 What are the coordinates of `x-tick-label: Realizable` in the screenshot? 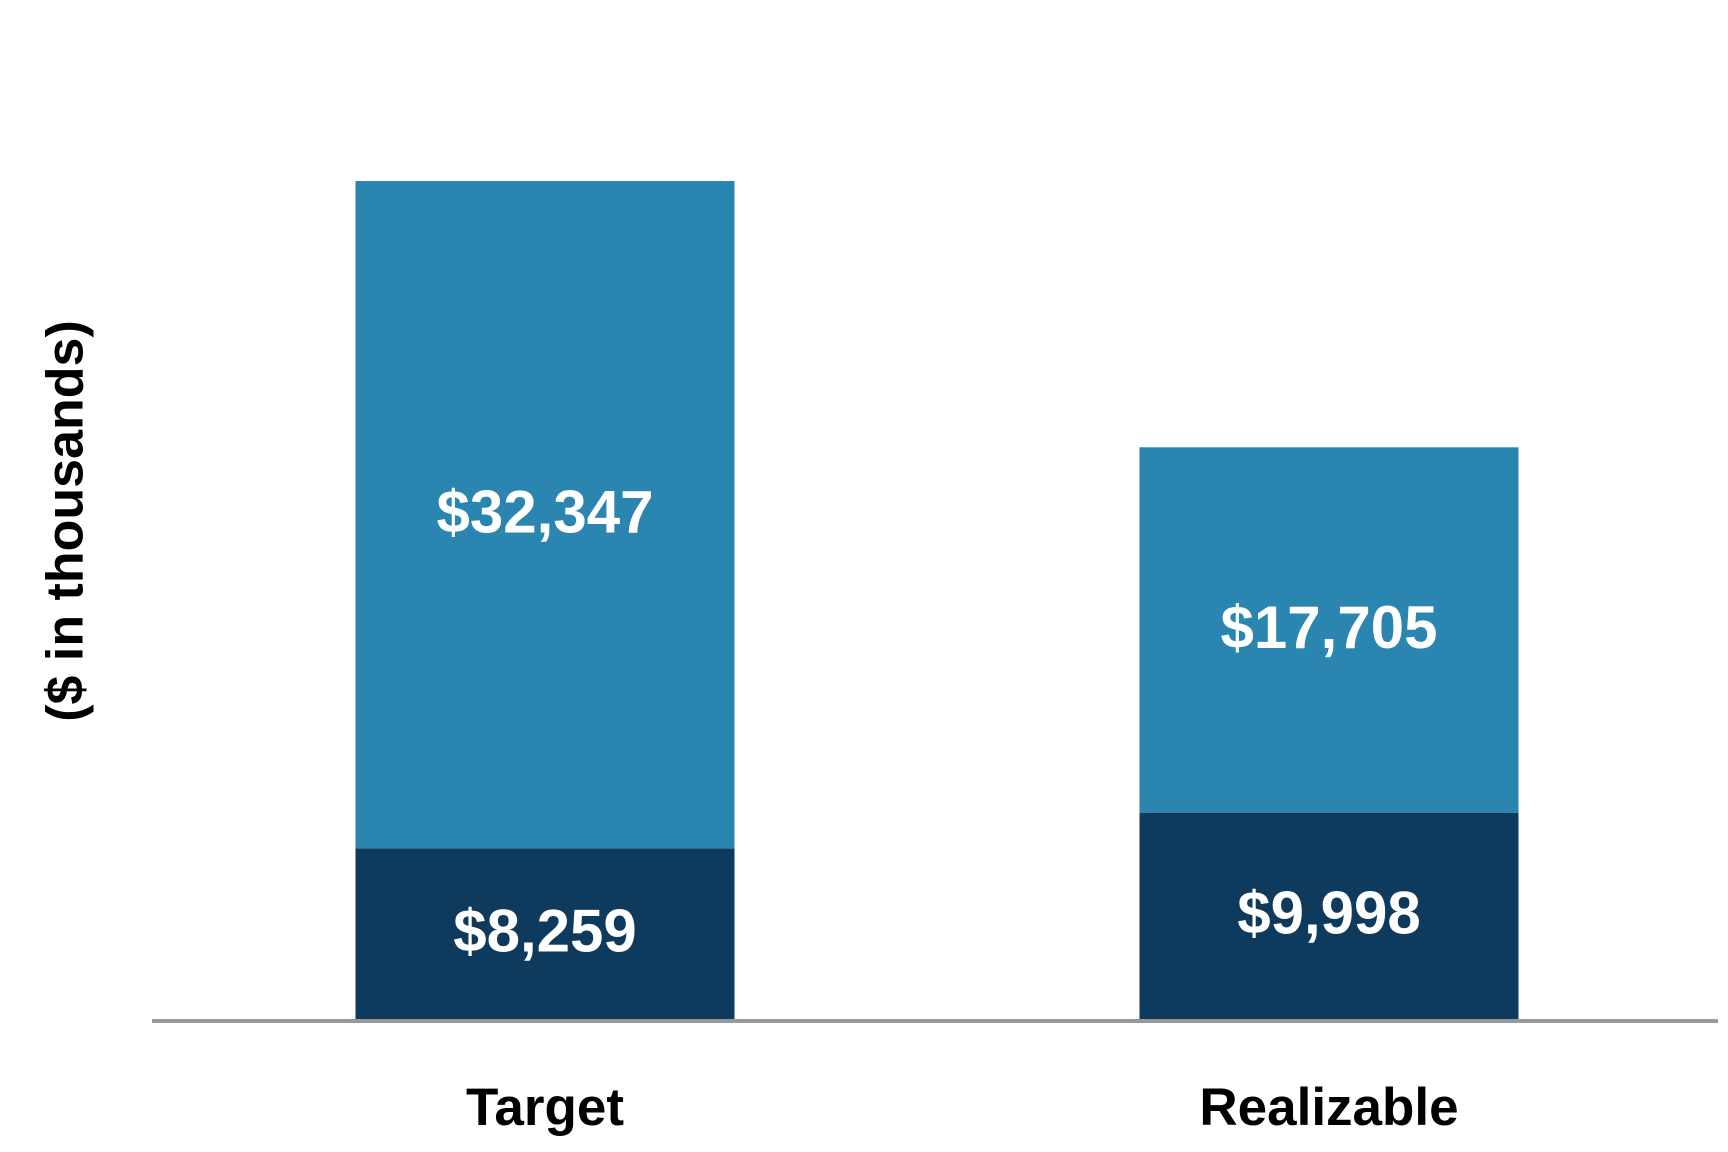 It's located at (1328, 1107).